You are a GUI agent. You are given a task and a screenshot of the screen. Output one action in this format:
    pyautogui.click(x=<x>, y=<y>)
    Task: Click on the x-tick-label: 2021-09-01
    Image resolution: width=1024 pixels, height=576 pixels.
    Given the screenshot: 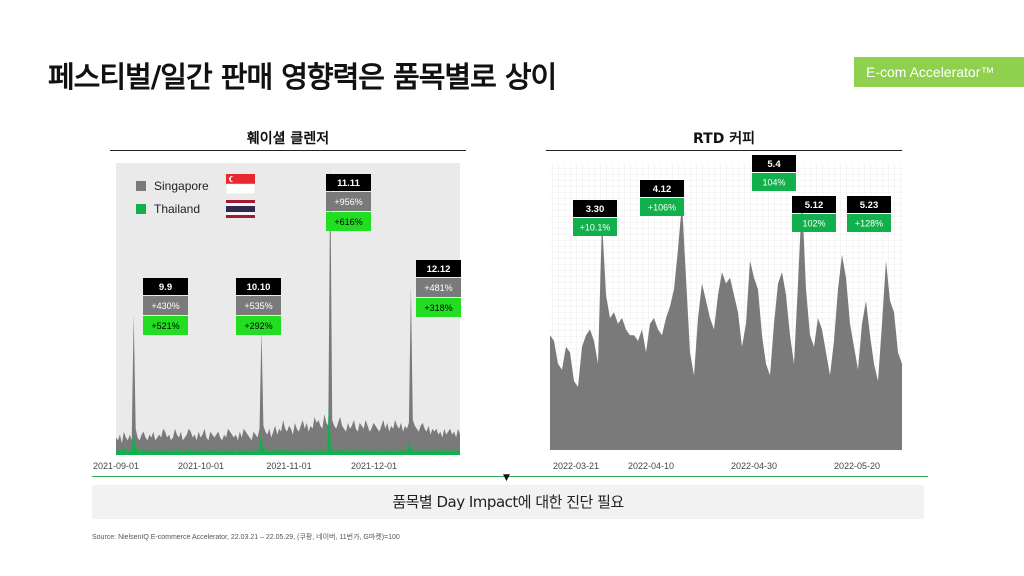 What is the action you would take?
    pyautogui.click(x=116, y=466)
    